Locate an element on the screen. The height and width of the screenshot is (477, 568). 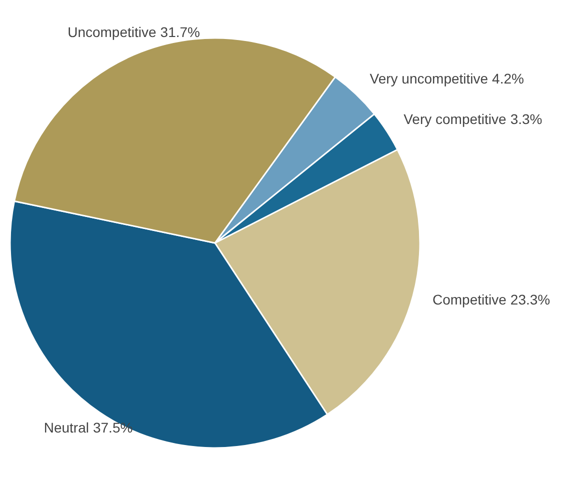
slice-label: Neutral is located at coordinates (66, 428).